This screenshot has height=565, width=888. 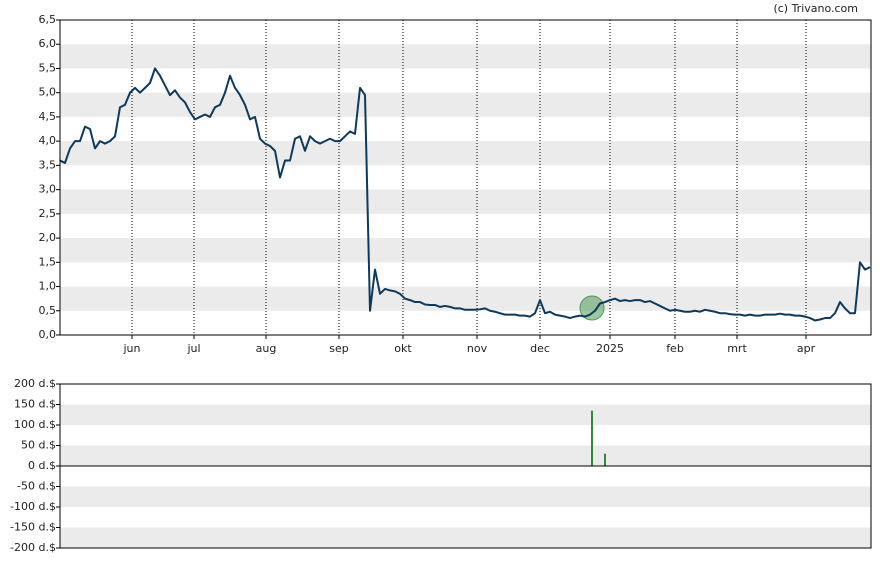 What do you see at coordinates (610, 348) in the screenshot?
I see `x-tick-label: 2025` at bounding box center [610, 348].